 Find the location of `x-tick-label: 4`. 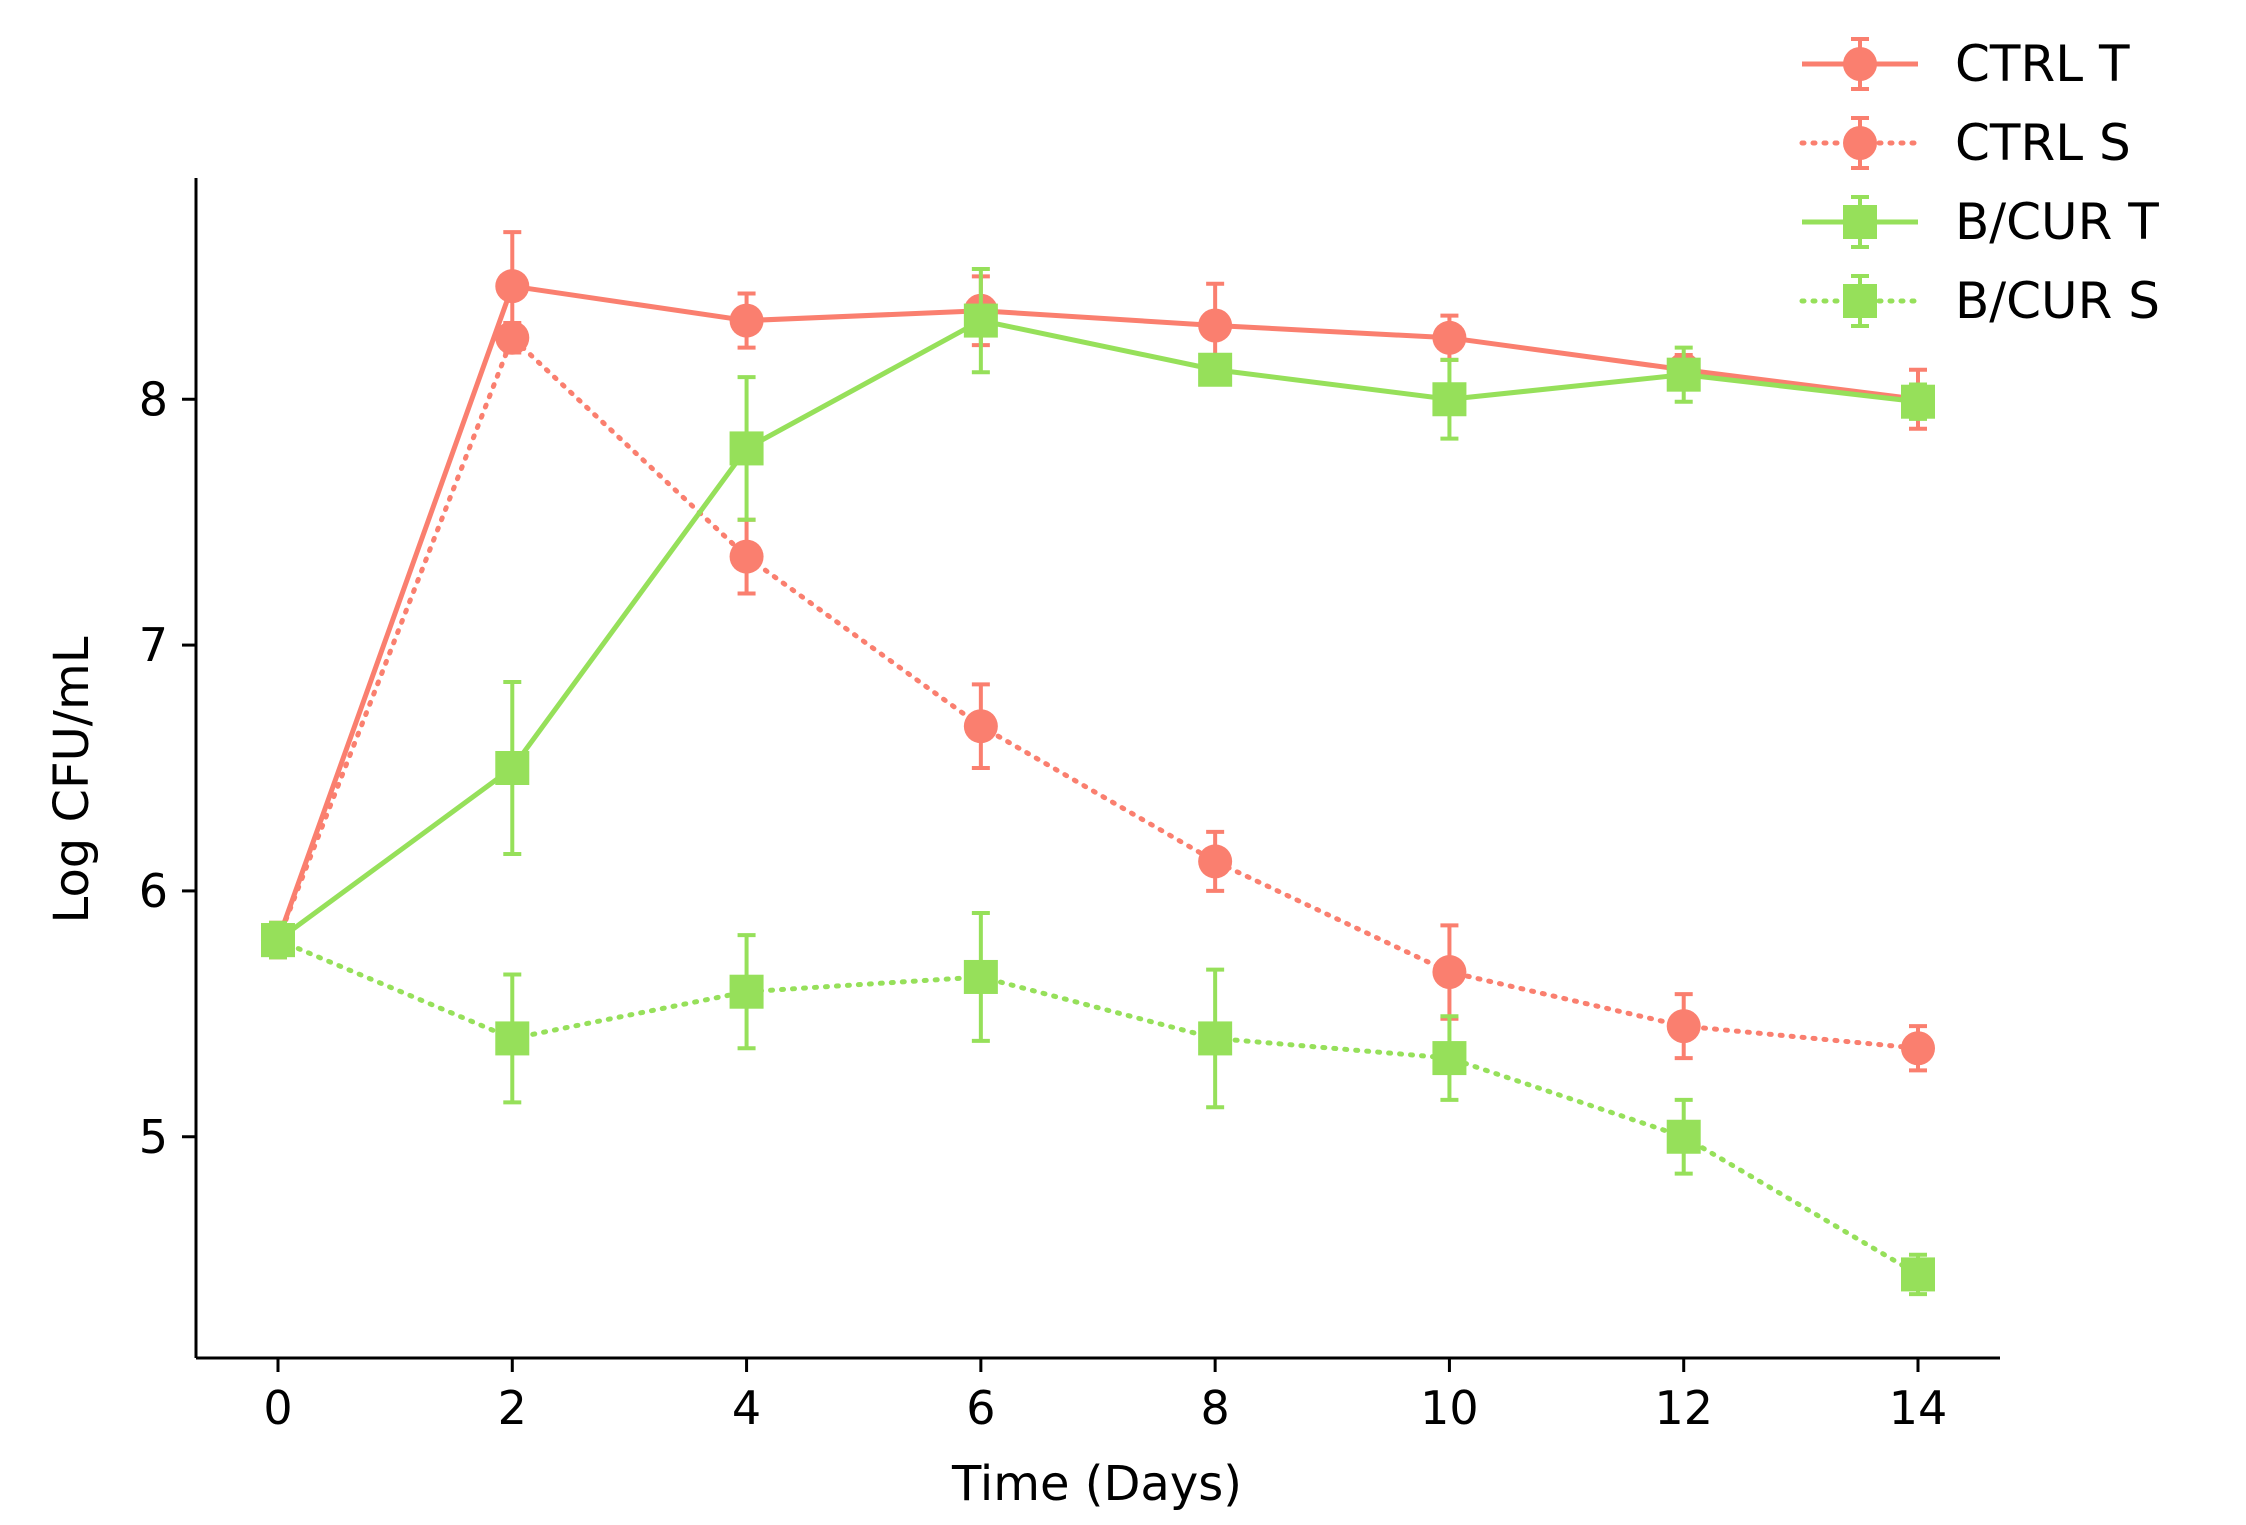

x-tick-label: 4 is located at coordinates (746, 1408).